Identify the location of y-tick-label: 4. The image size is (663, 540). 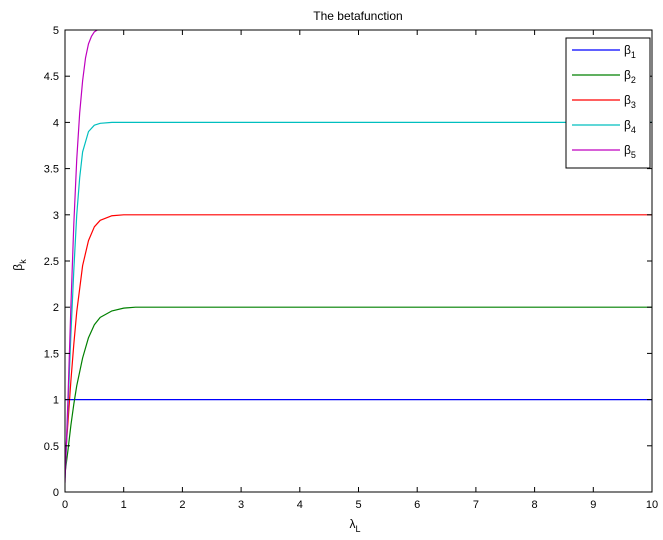
(56, 123).